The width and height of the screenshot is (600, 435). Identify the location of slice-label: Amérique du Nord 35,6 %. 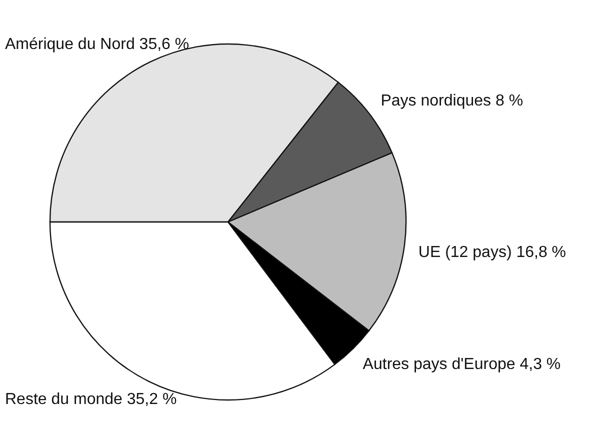
(97, 45).